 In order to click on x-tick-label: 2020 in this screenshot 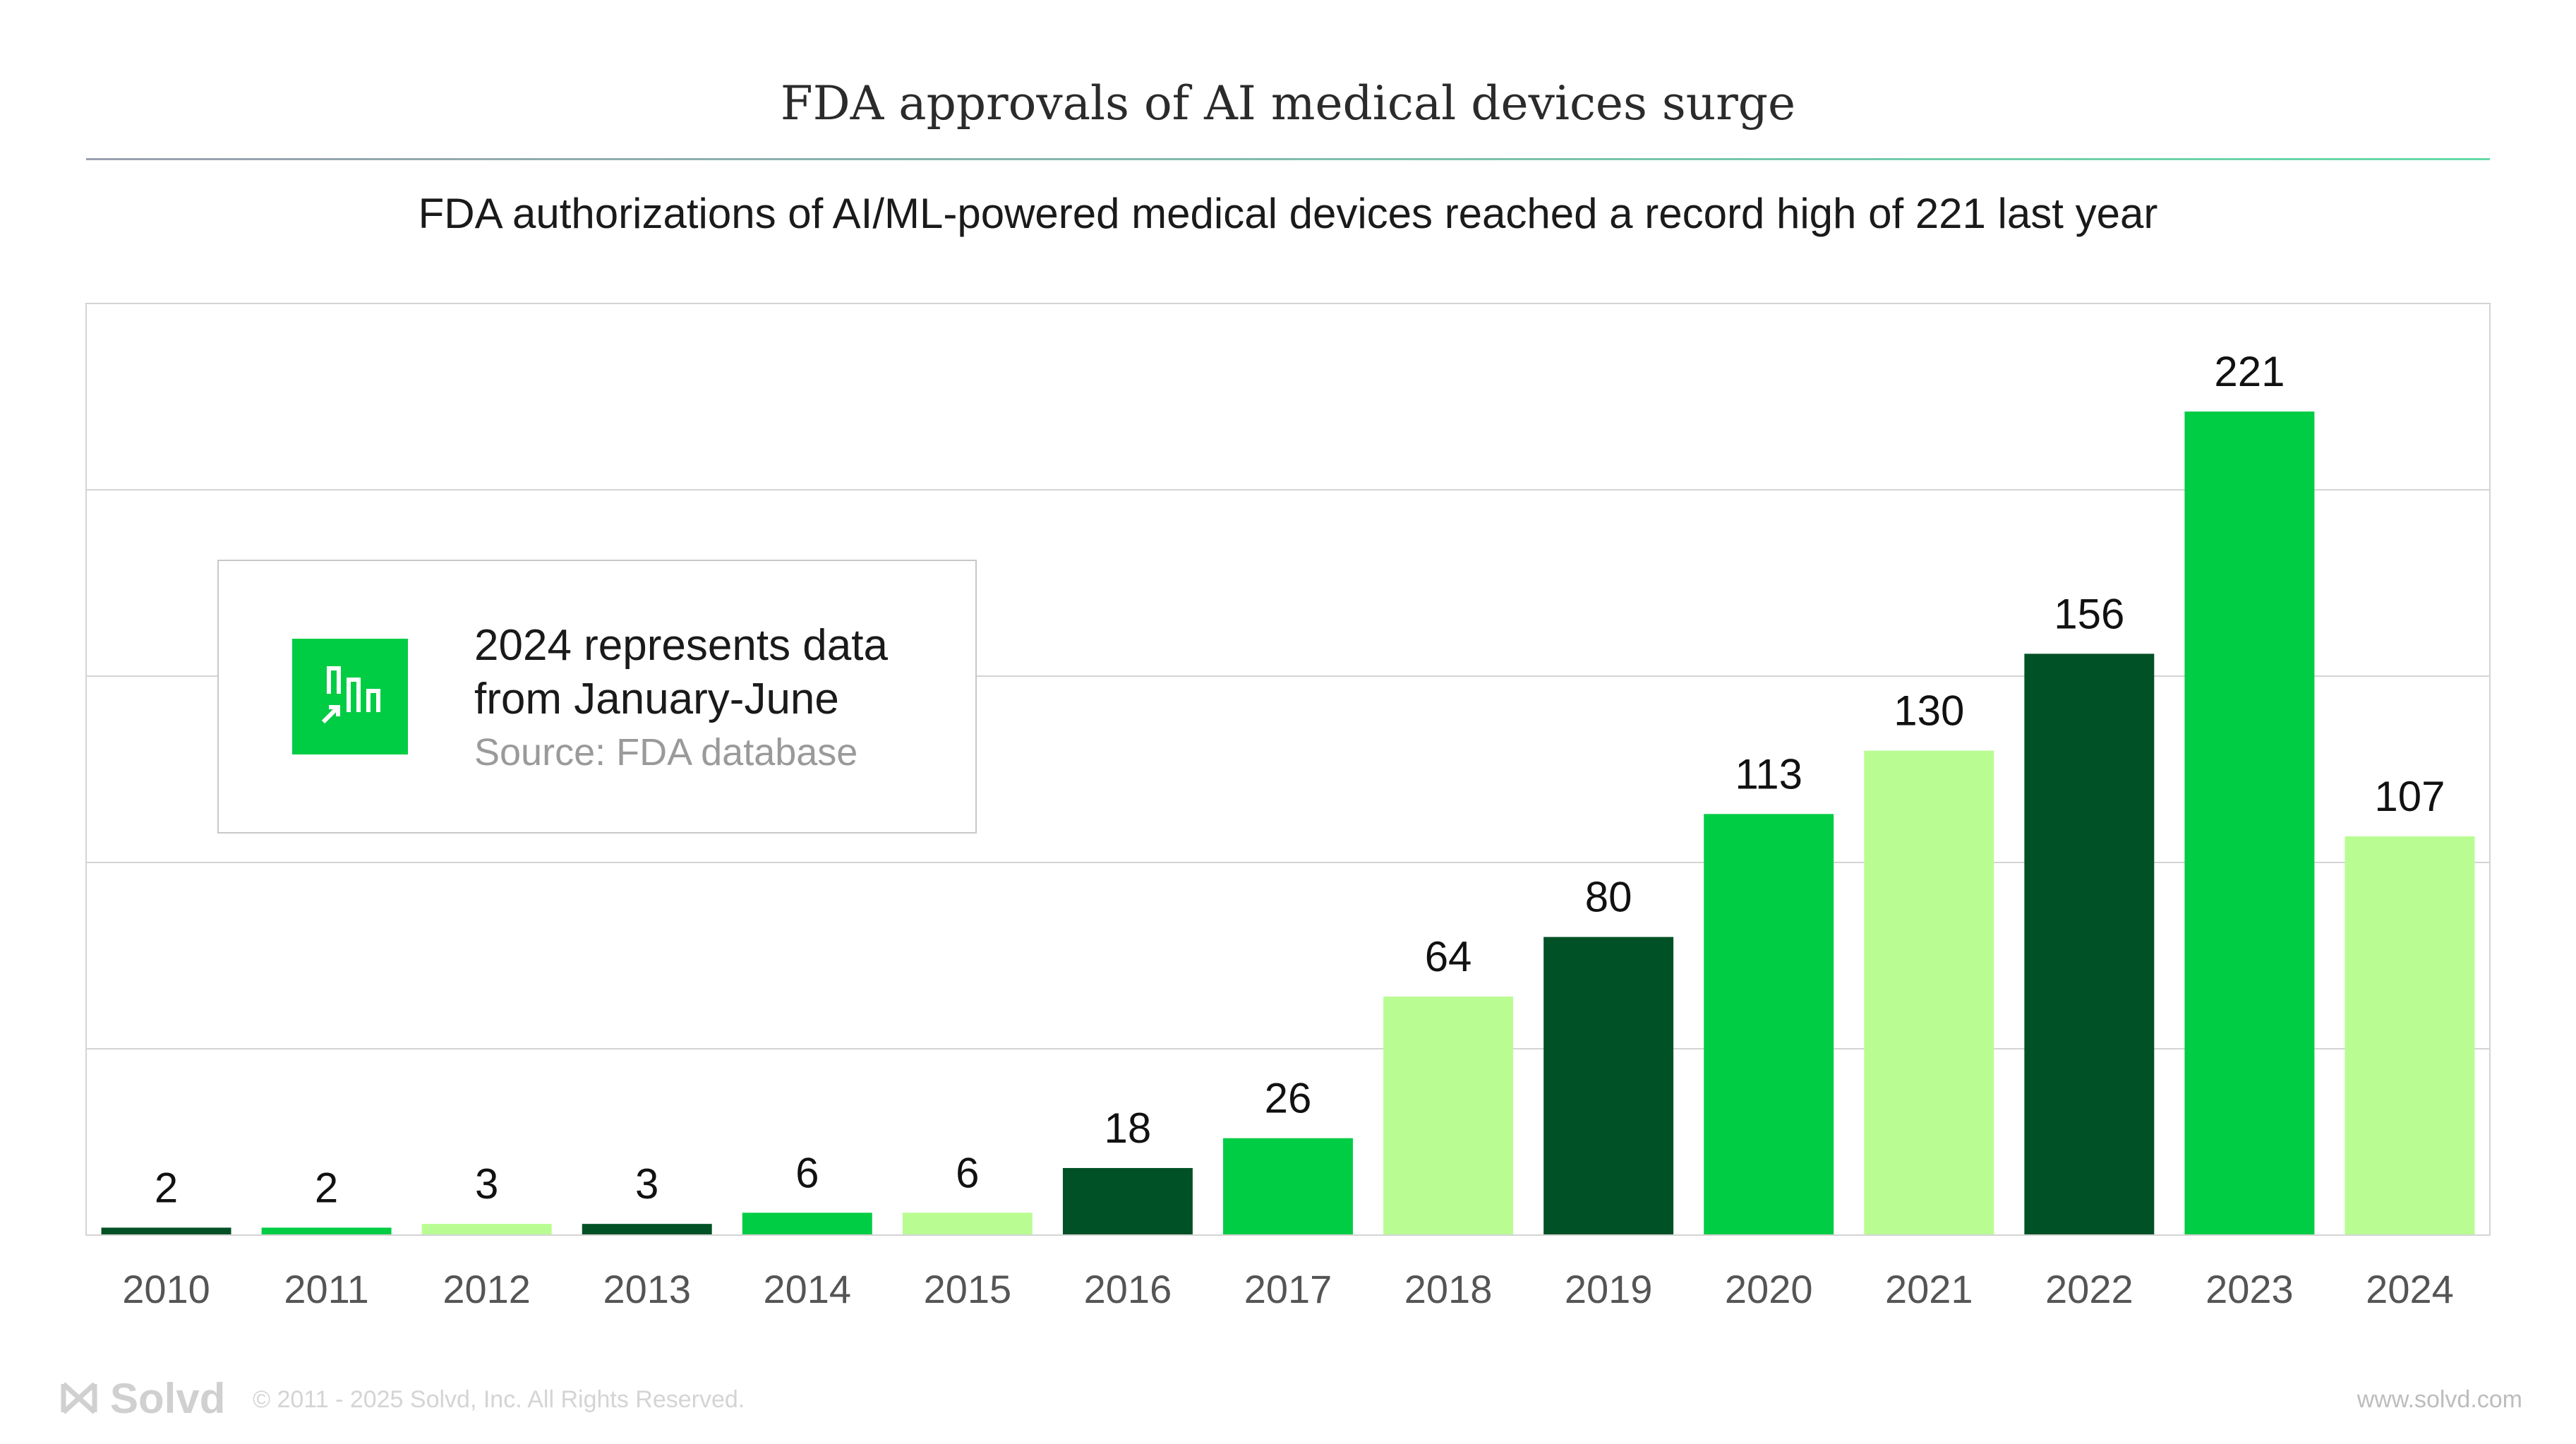, I will do `click(1769, 1289)`.